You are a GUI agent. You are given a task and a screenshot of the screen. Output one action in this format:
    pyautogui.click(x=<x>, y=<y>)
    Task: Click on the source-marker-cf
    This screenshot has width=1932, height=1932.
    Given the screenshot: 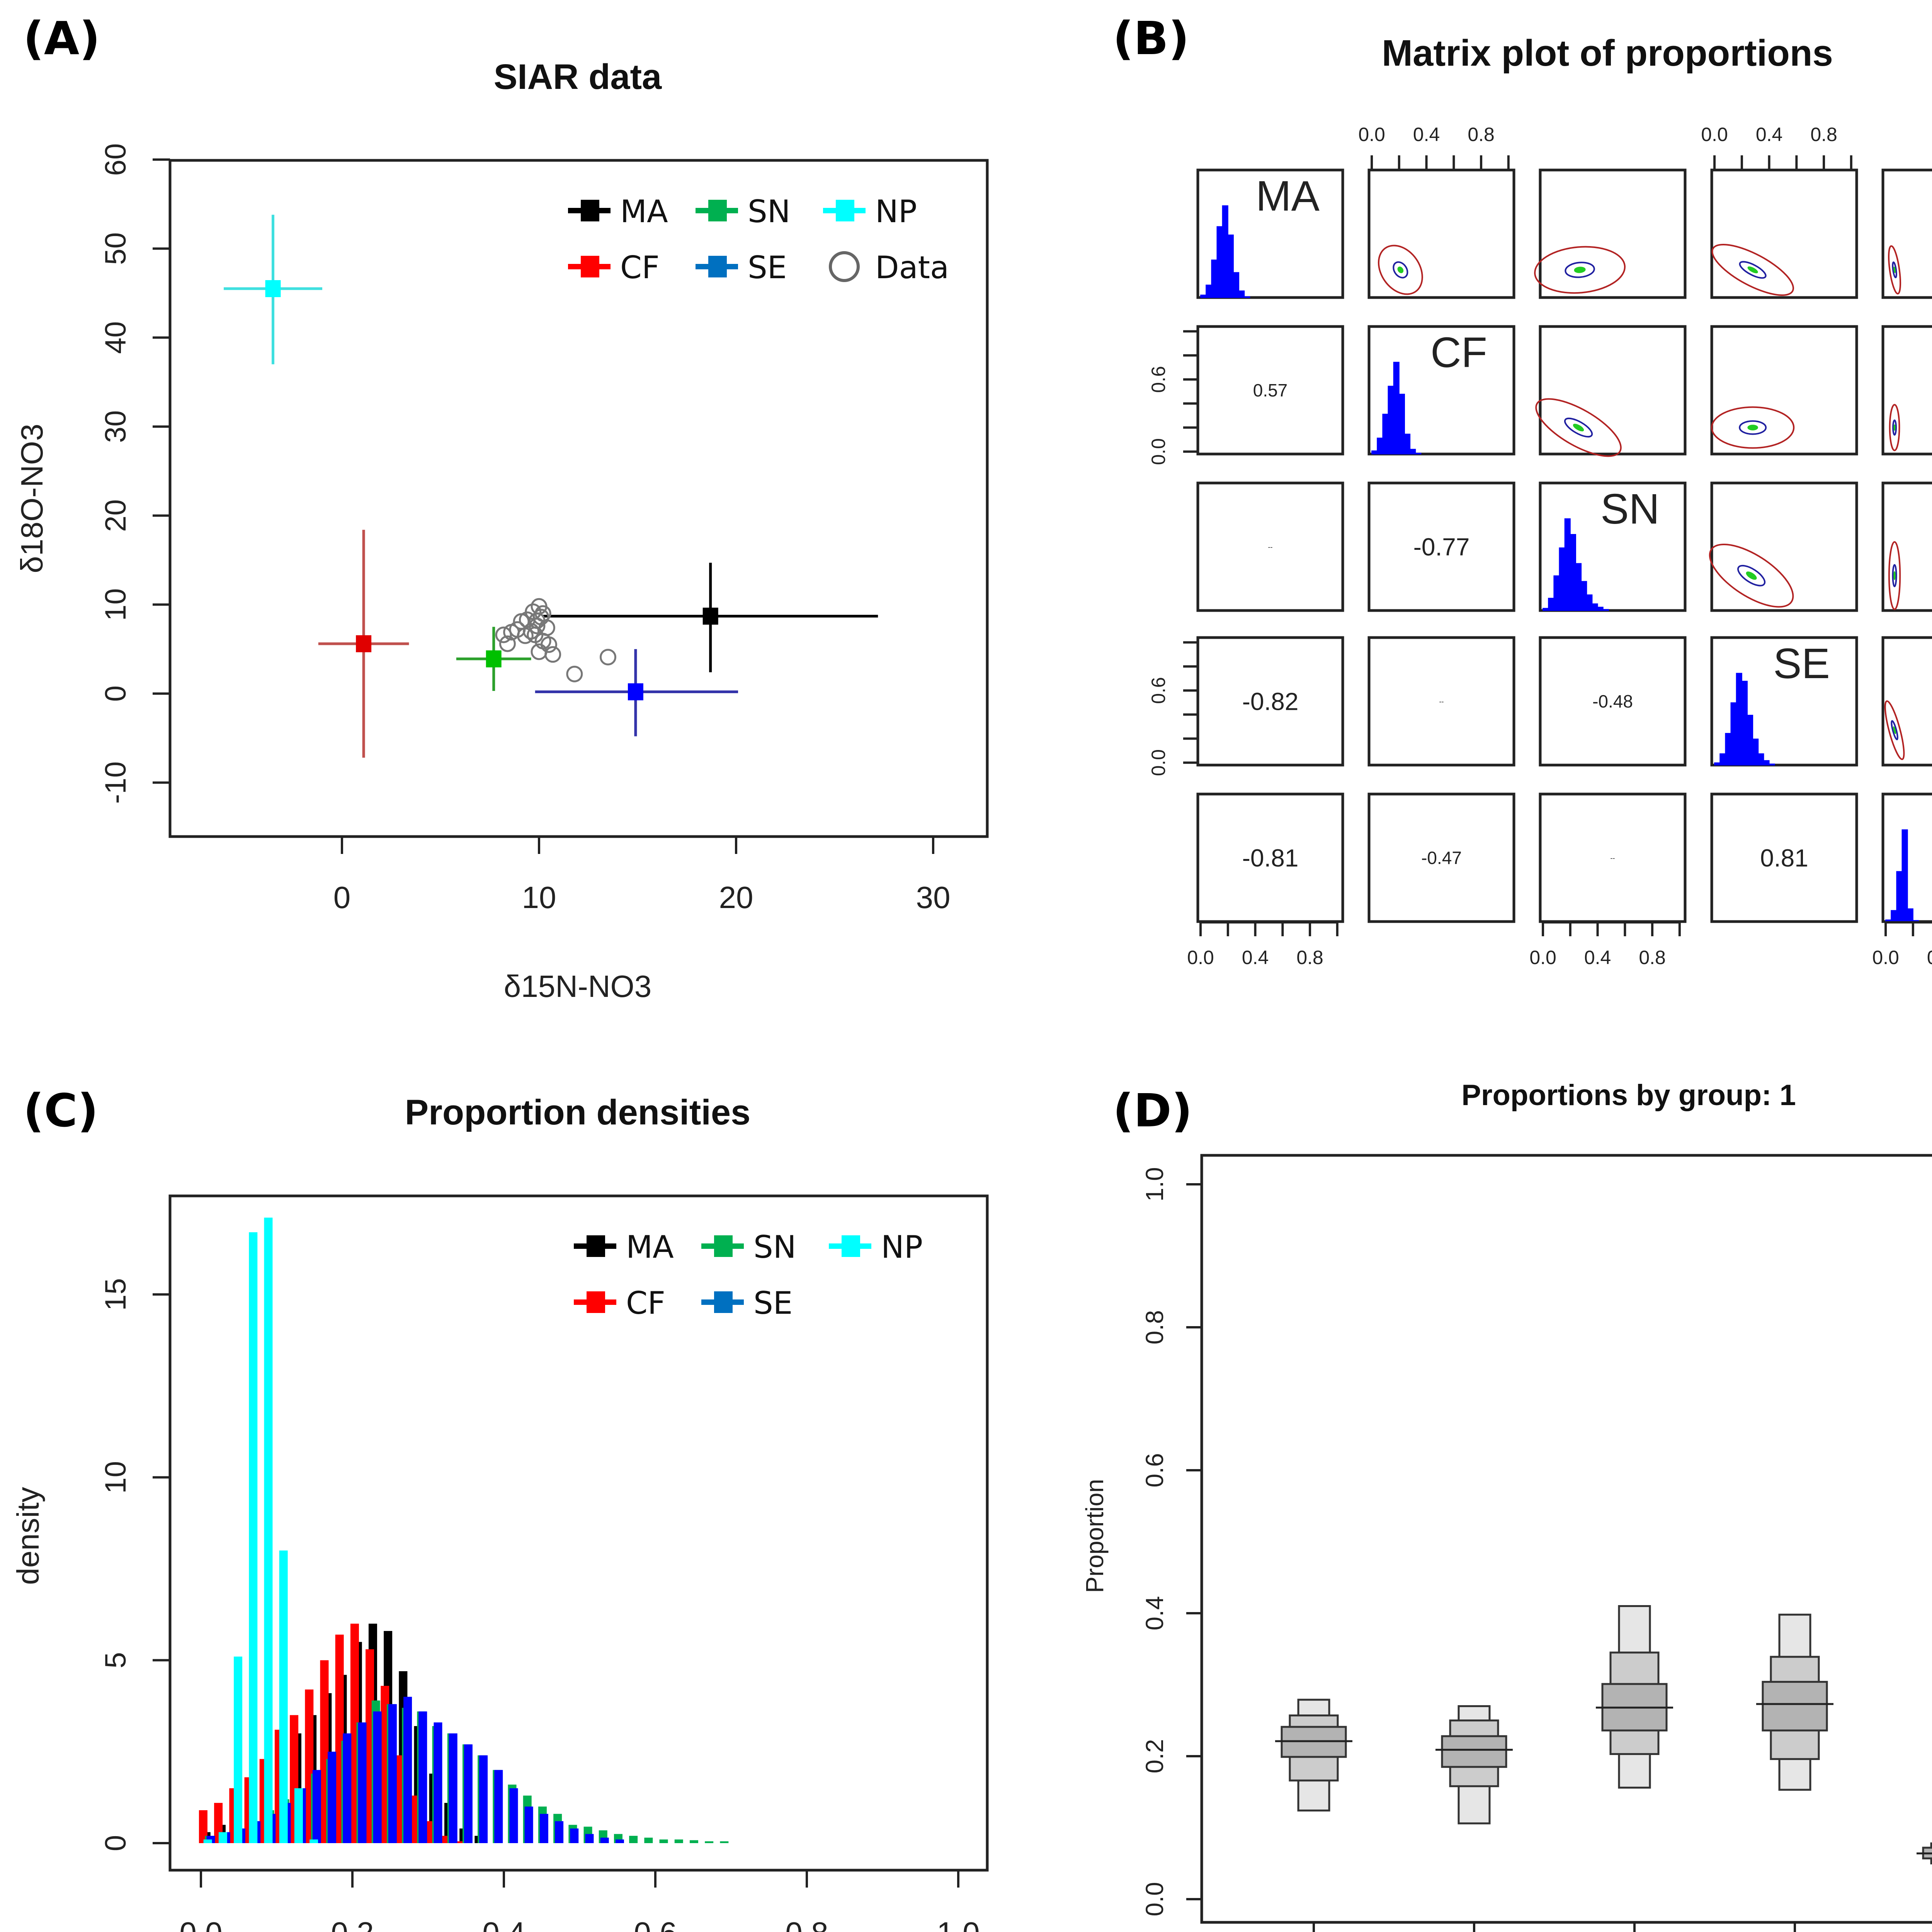 What is the action you would take?
    pyautogui.click(x=364, y=644)
    